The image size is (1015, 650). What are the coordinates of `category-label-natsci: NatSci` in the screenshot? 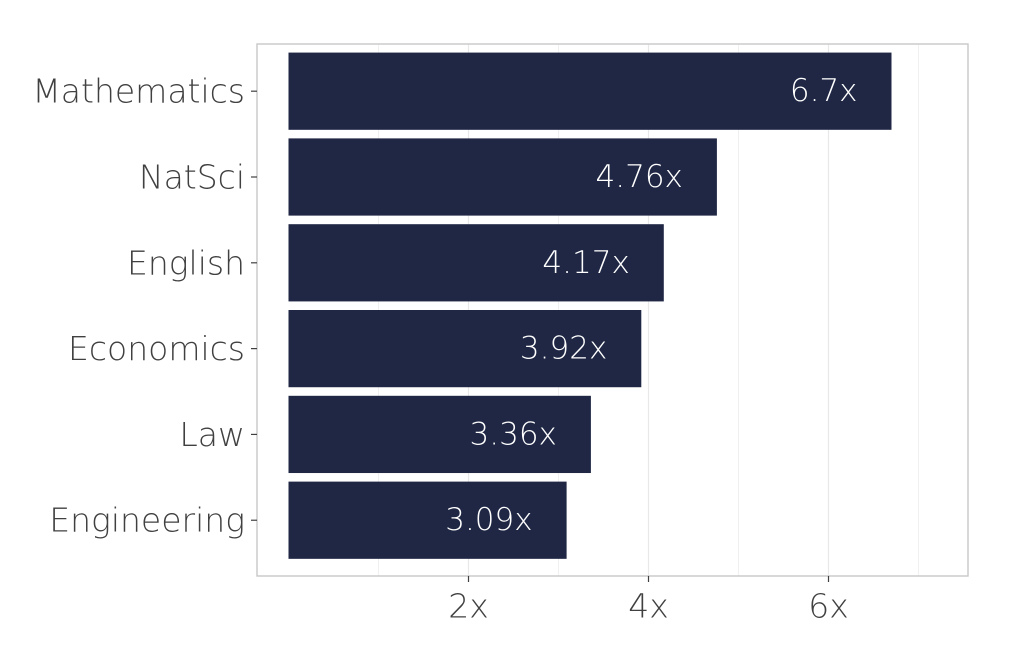 It's located at (192, 177).